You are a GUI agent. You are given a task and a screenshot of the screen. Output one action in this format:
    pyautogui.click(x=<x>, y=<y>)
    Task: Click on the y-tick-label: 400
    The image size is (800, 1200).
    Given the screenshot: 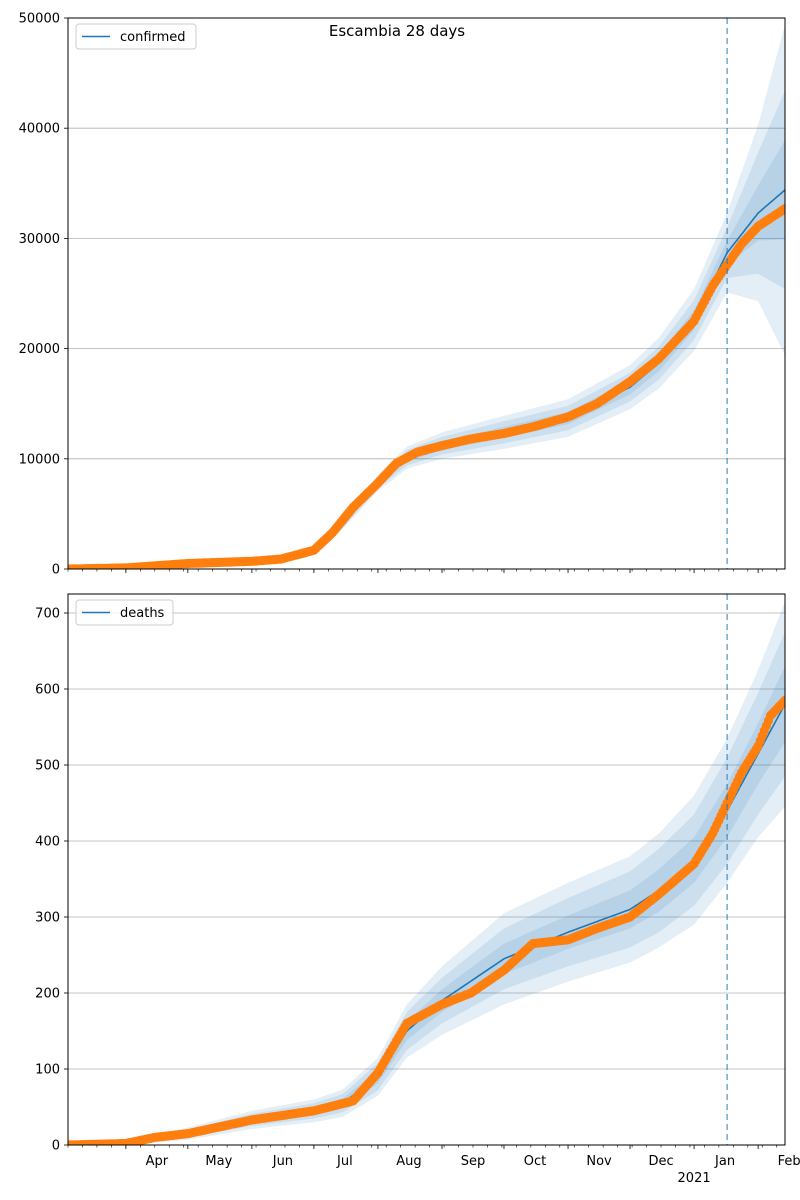 What is the action you would take?
    pyautogui.click(x=47, y=842)
    